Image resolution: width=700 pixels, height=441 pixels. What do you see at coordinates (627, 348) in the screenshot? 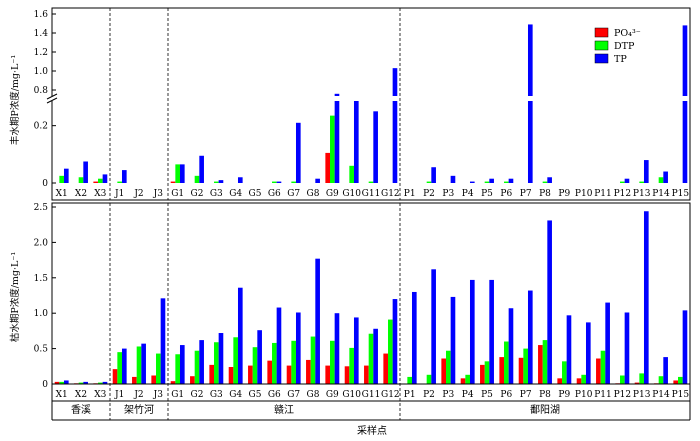
I see `bar-dry-tp-P12` at bounding box center [627, 348].